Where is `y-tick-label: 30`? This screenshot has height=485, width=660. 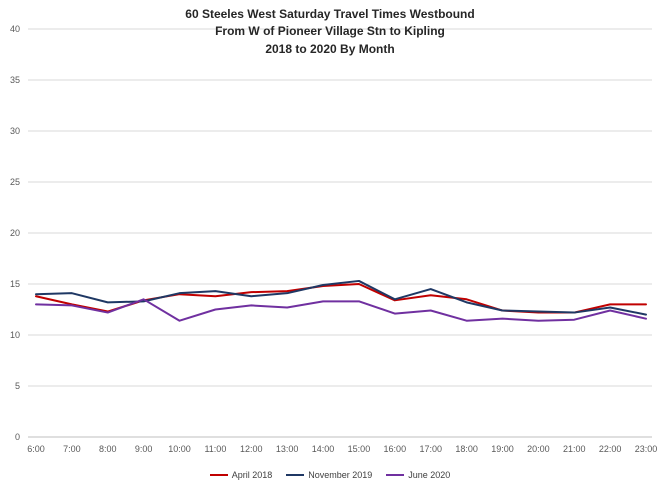
y-tick-label: 30 is located at coordinates (15, 131).